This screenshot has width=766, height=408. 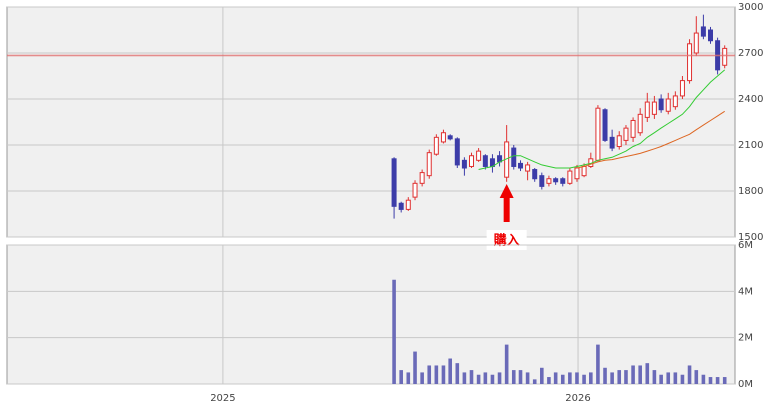 I want to click on y-tick-label: 2M, so click(x=745, y=338).